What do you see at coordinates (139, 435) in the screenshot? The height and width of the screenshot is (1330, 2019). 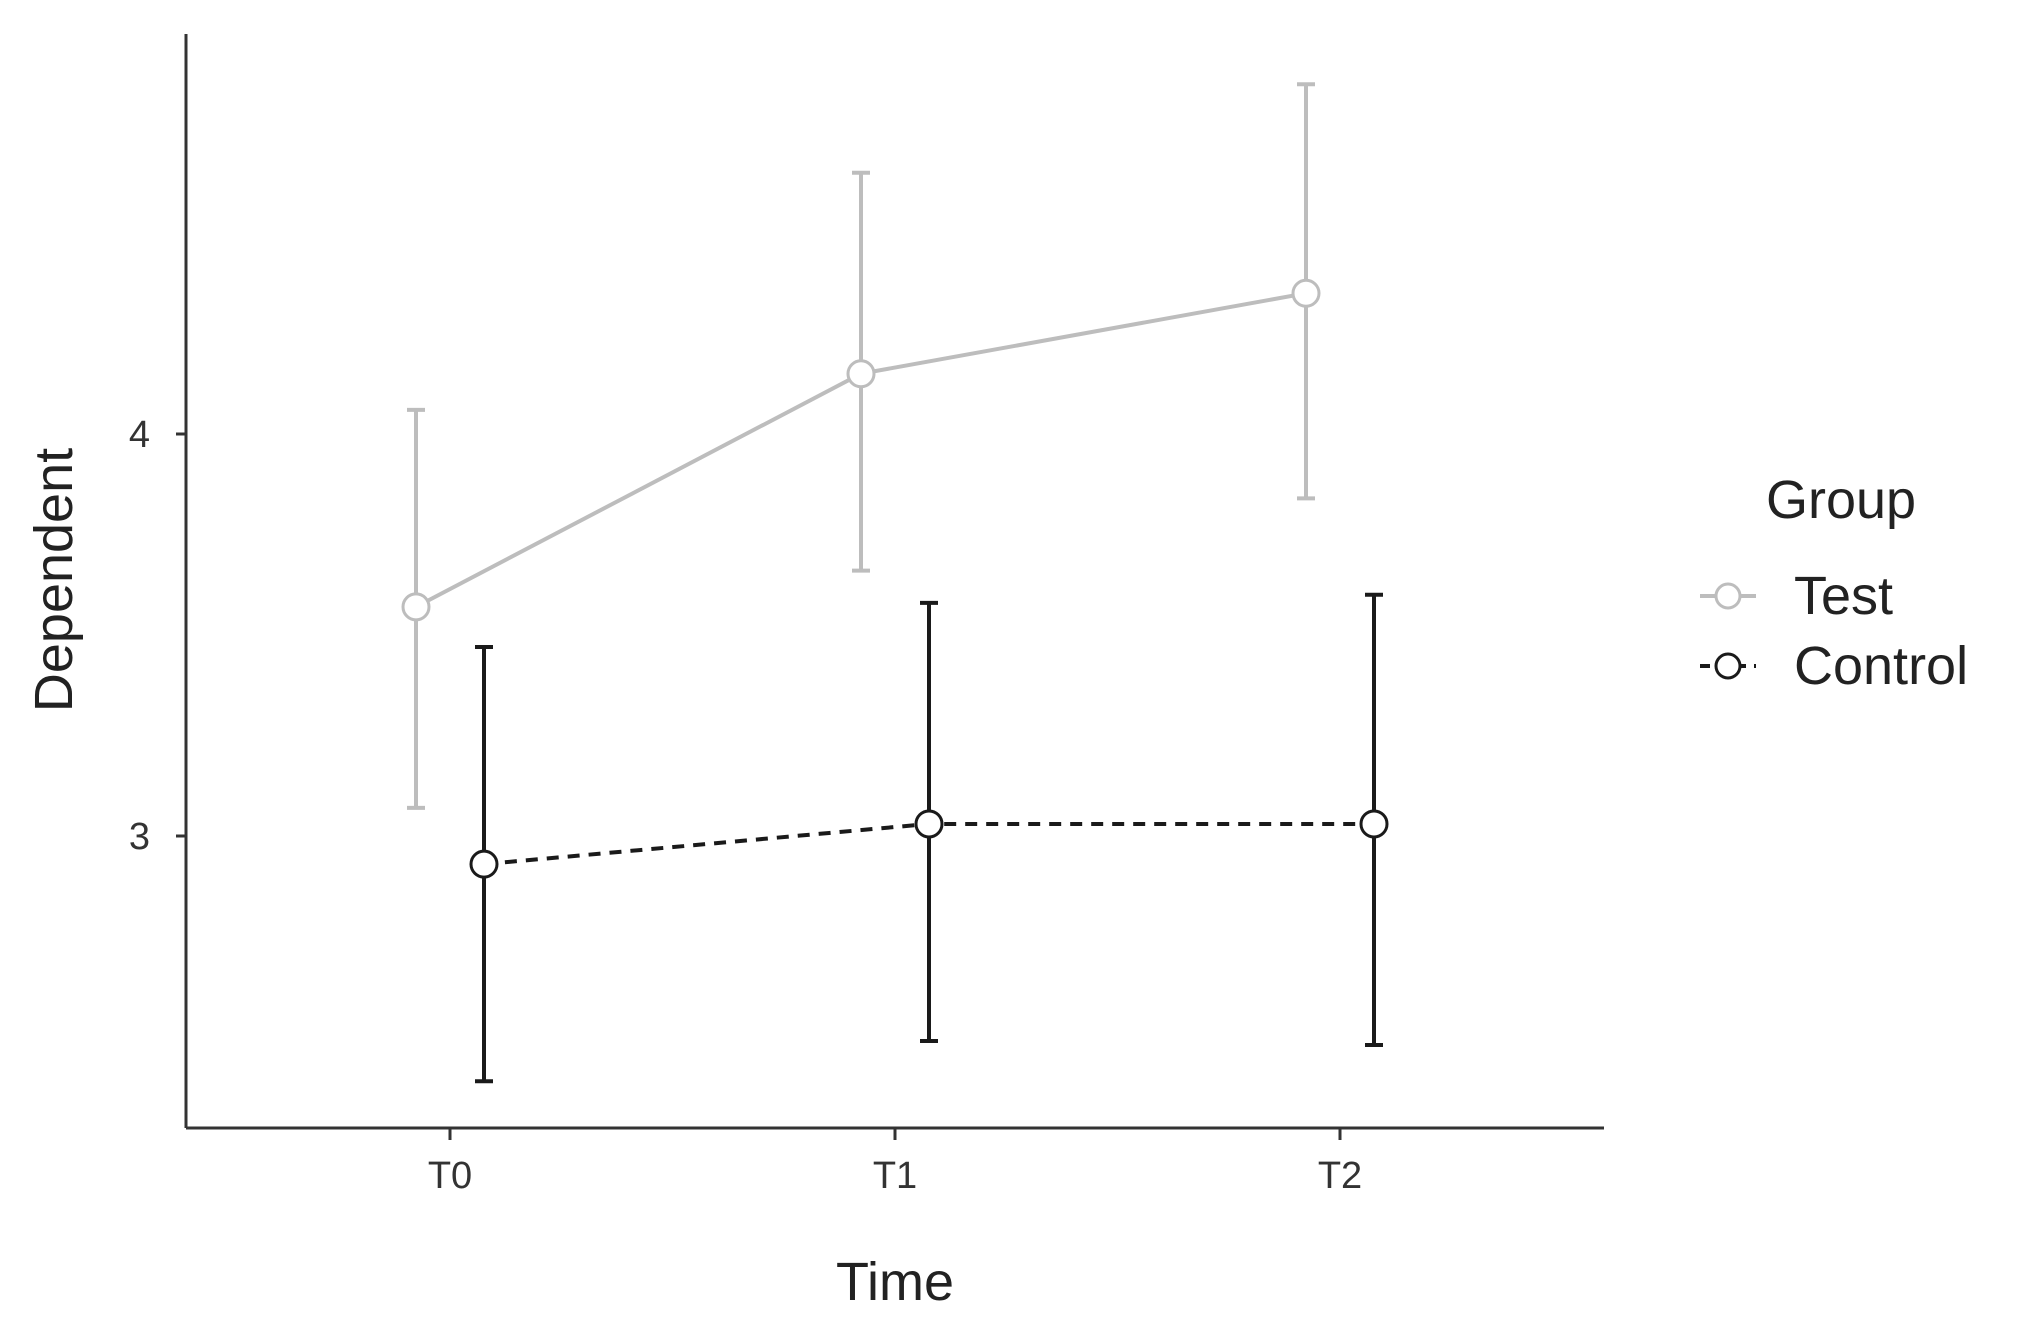 I see `y-tick-label: 4` at bounding box center [139, 435].